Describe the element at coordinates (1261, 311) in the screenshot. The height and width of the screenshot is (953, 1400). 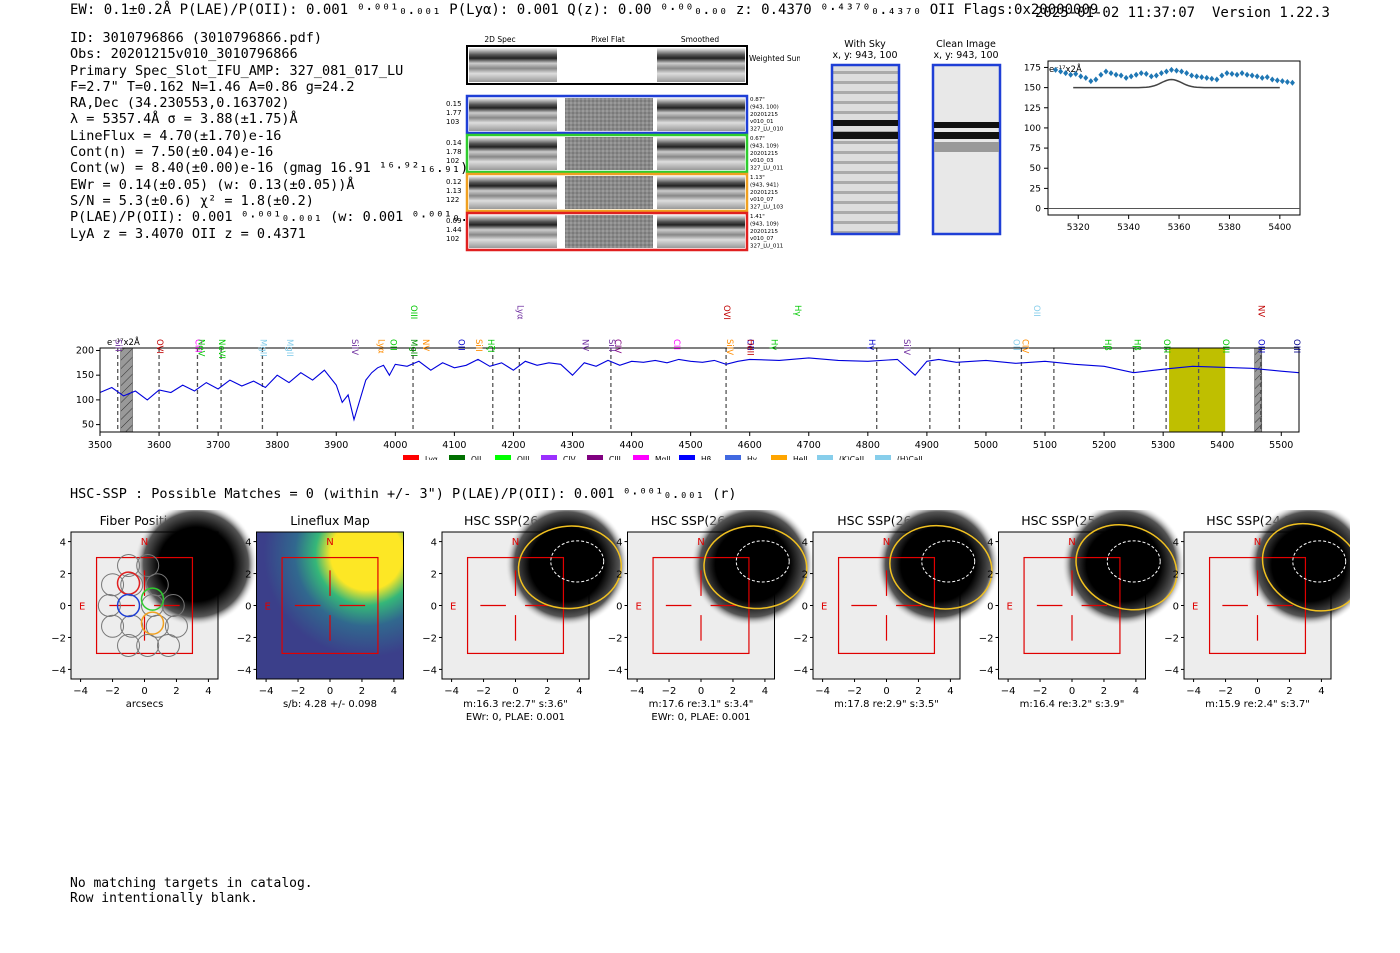
I see `emission-line-label: NV` at that location.